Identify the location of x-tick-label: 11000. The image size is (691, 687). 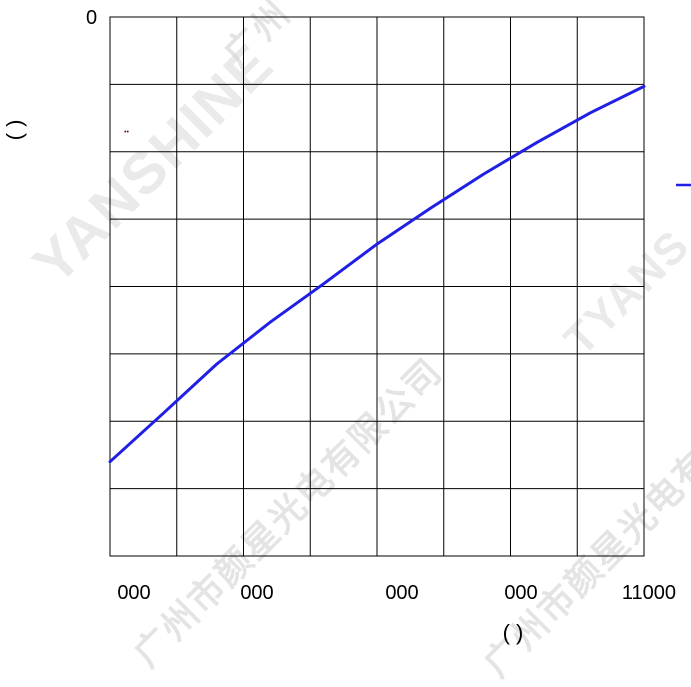
(649, 593).